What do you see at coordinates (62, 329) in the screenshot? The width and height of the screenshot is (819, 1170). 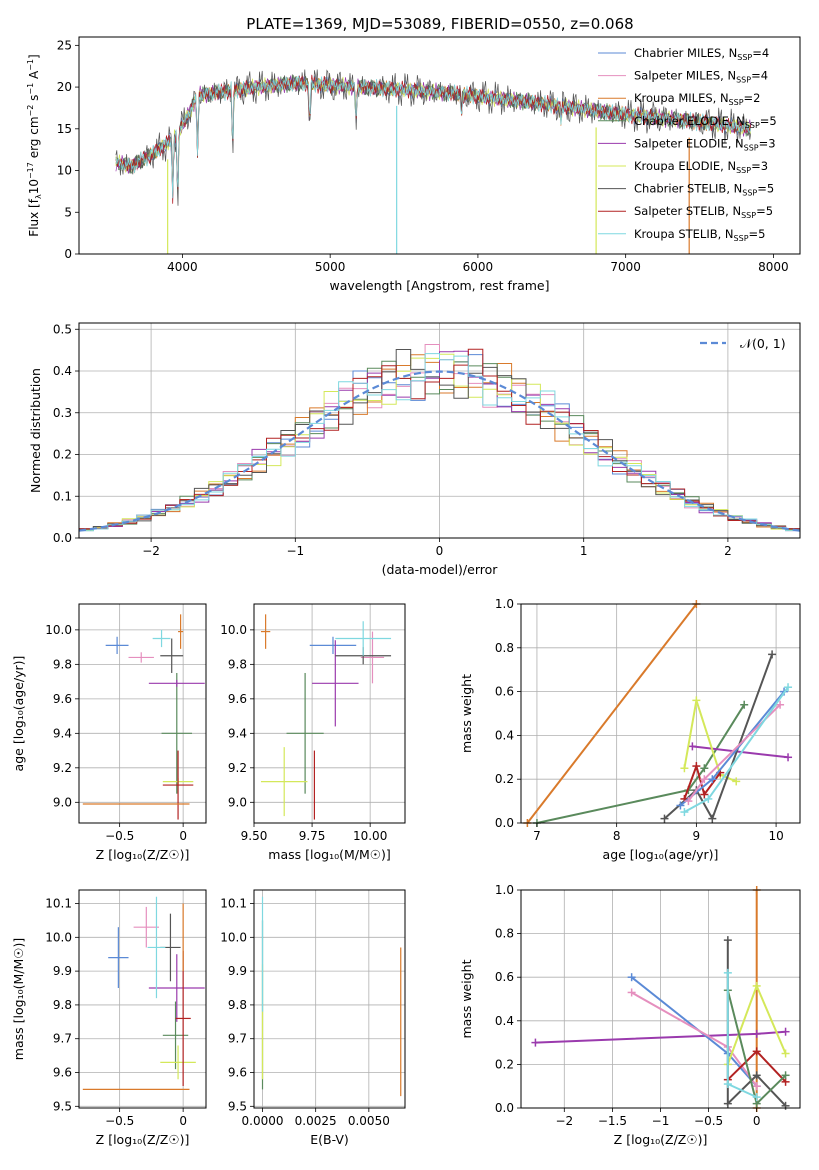 I see `y-tick-label: 0.5` at bounding box center [62, 329].